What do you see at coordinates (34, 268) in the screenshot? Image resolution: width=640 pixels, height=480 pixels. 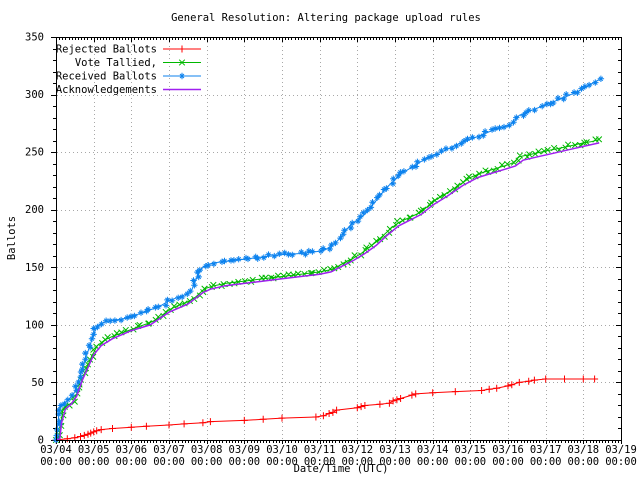 I see `y-tick-label: 150` at bounding box center [34, 268].